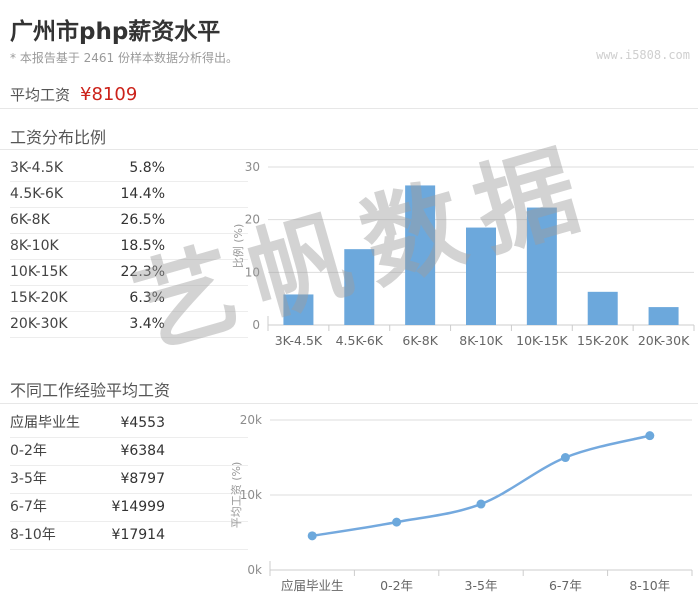 This screenshot has height=614, width=698. Describe the element at coordinates (147, 298) in the screenshot. I see `row-value: 6.3%` at that location.